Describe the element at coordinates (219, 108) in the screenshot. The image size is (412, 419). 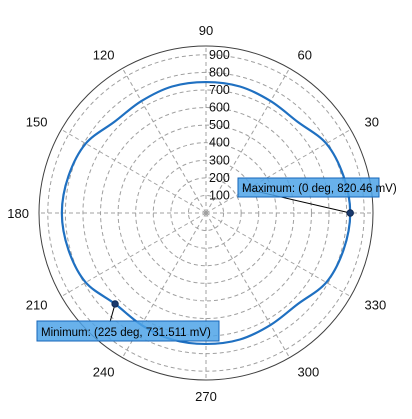
I see `radial-label-600: 600` at that location.